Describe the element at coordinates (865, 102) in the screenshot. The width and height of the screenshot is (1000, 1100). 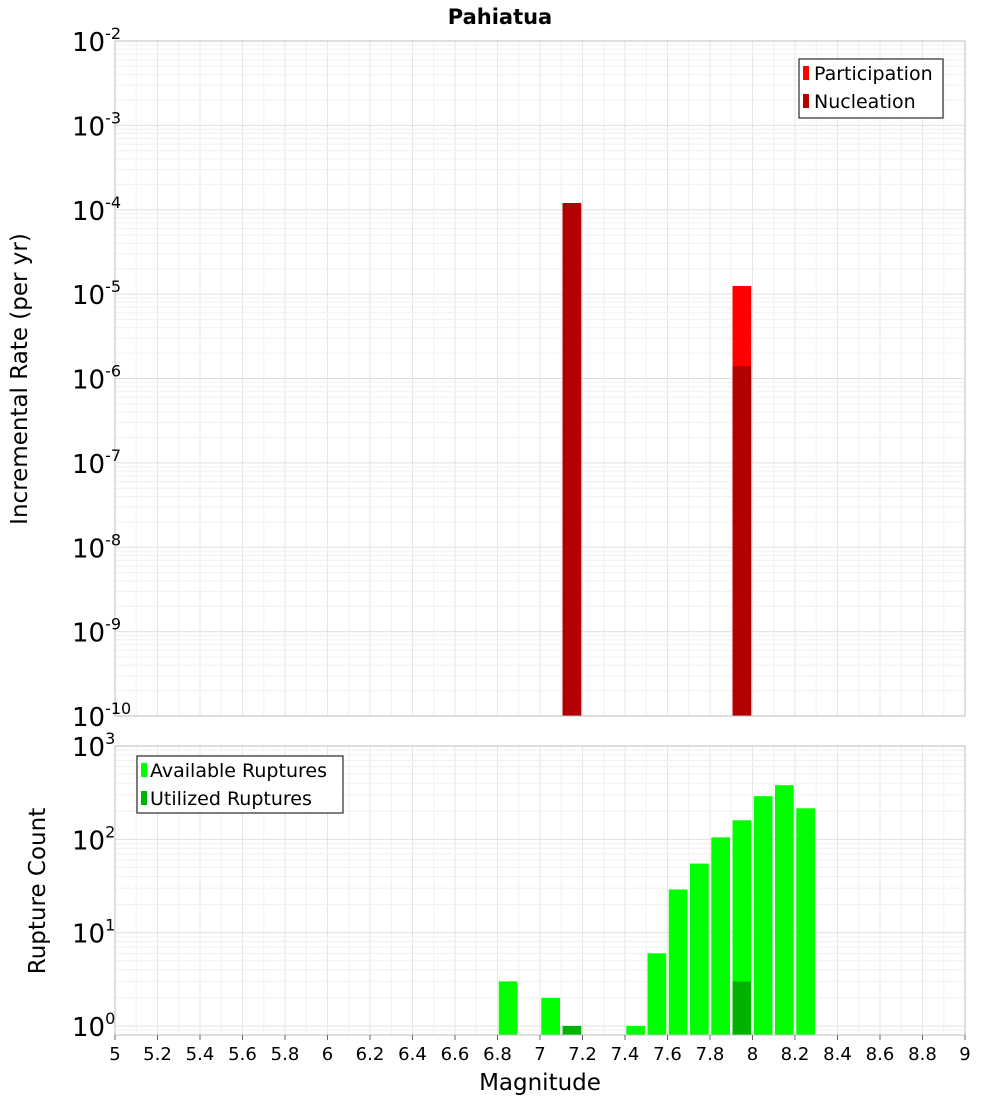
I see `legend-label-nucleation: Nucleation` at that location.